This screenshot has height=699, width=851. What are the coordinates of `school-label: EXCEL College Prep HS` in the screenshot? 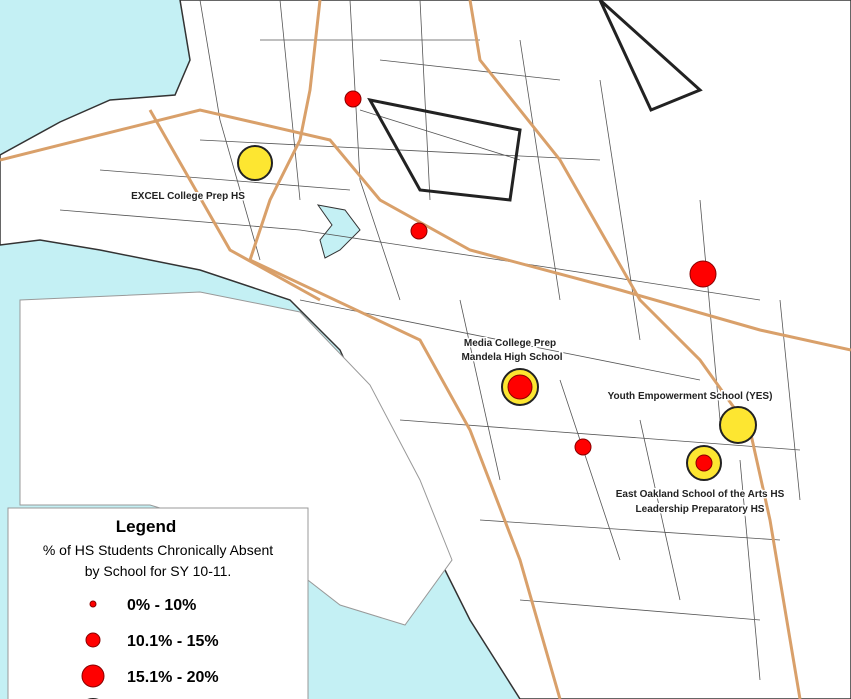 It's located at (188, 196).